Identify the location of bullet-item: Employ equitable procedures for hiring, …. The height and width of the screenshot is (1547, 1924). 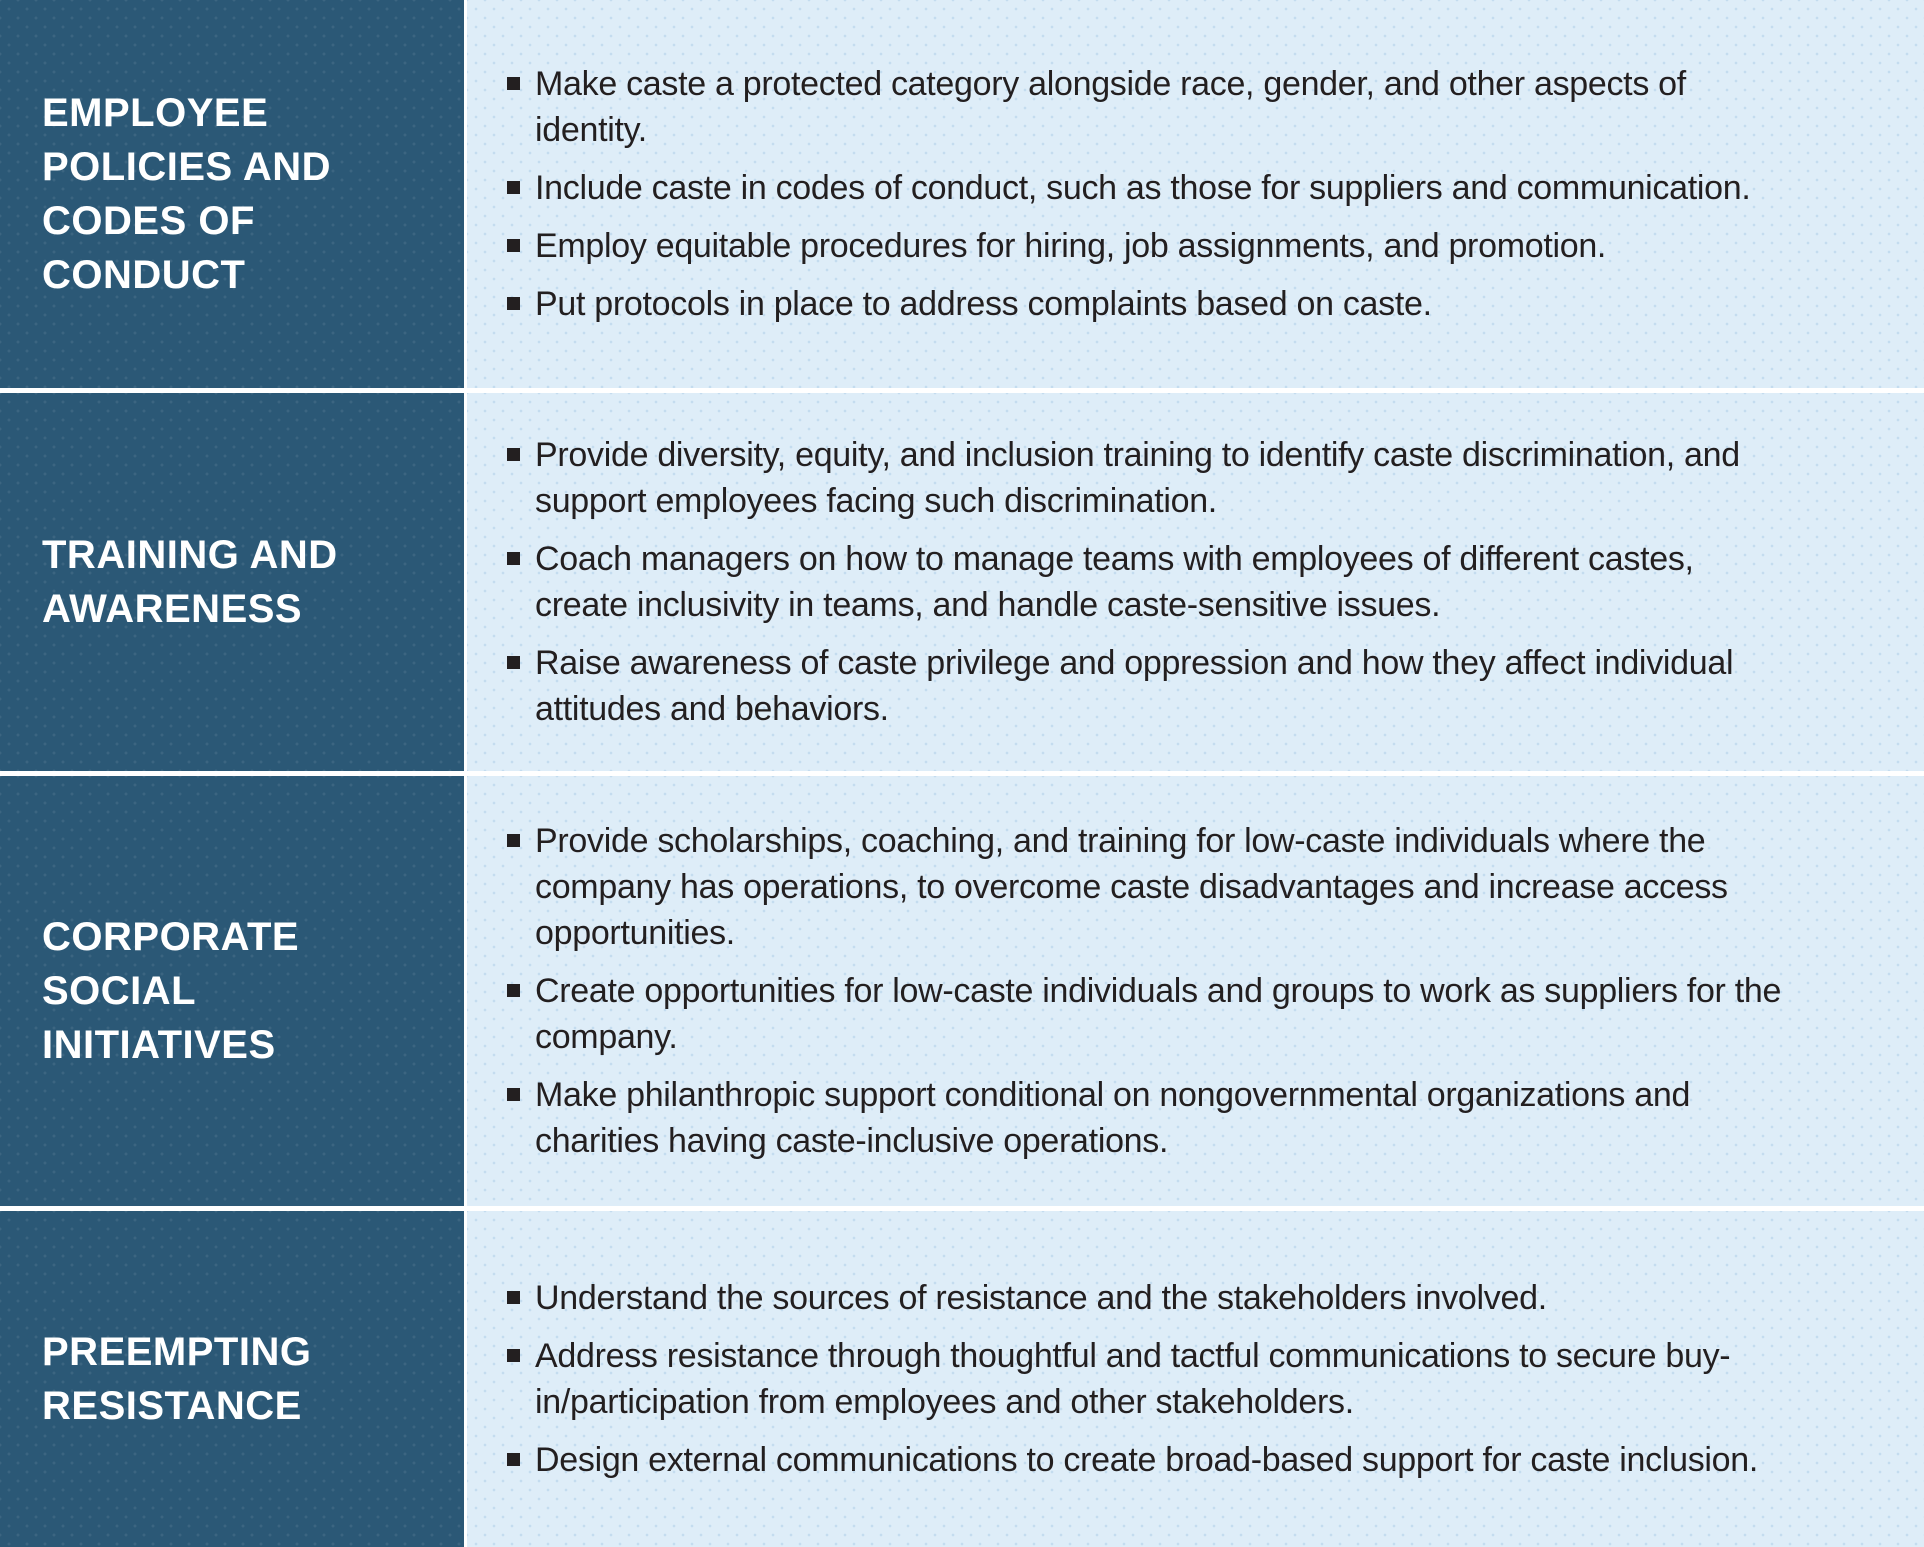
(1149, 246).